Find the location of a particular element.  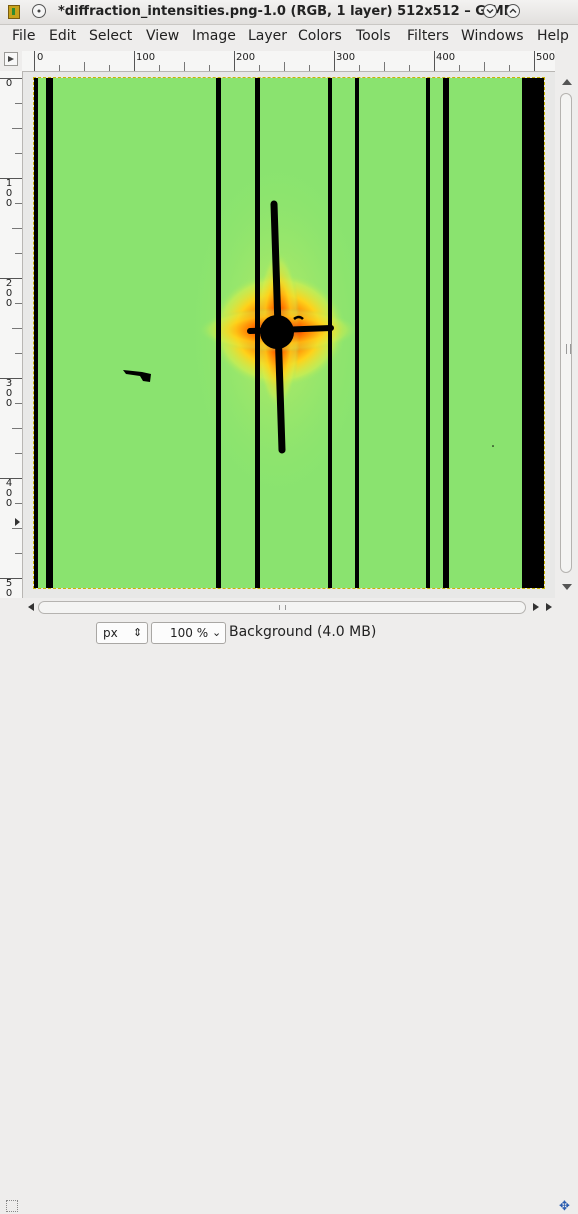

hruler-label: 100 is located at coordinates (146, 57).